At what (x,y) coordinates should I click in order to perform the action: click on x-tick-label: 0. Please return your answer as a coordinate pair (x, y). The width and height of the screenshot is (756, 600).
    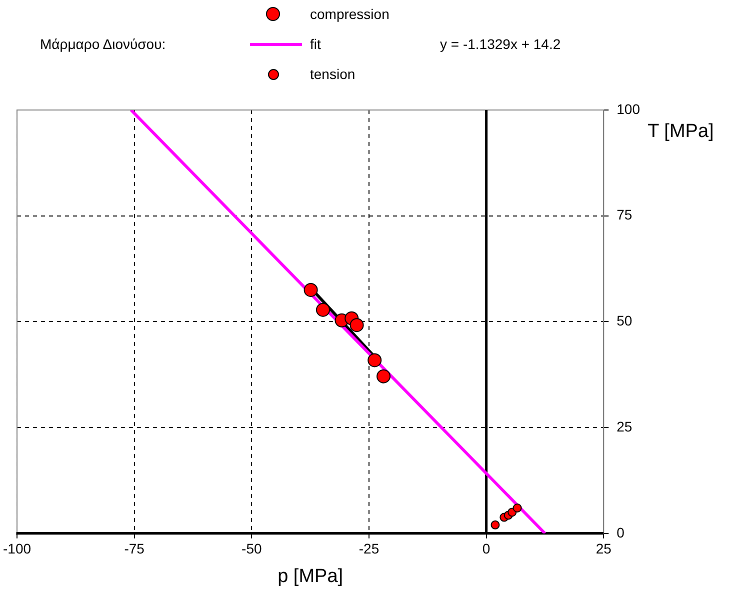
    Looking at the image, I should click on (486, 548).